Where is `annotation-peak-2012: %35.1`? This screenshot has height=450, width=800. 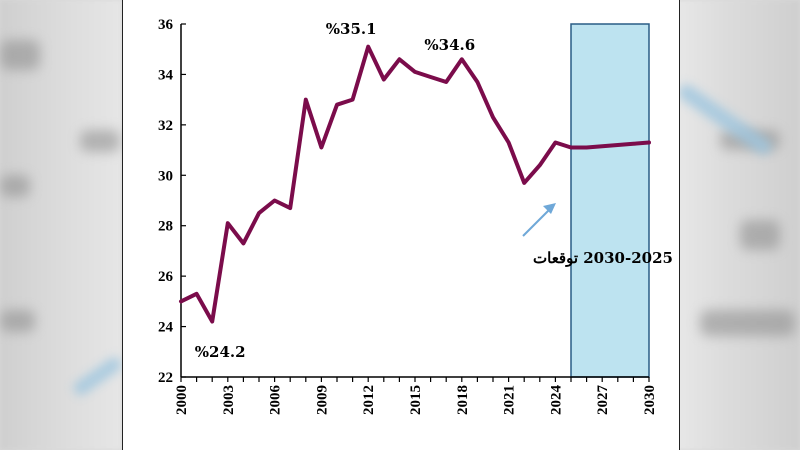 annotation-peak-2012: %35.1 is located at coordinates (351, 29).